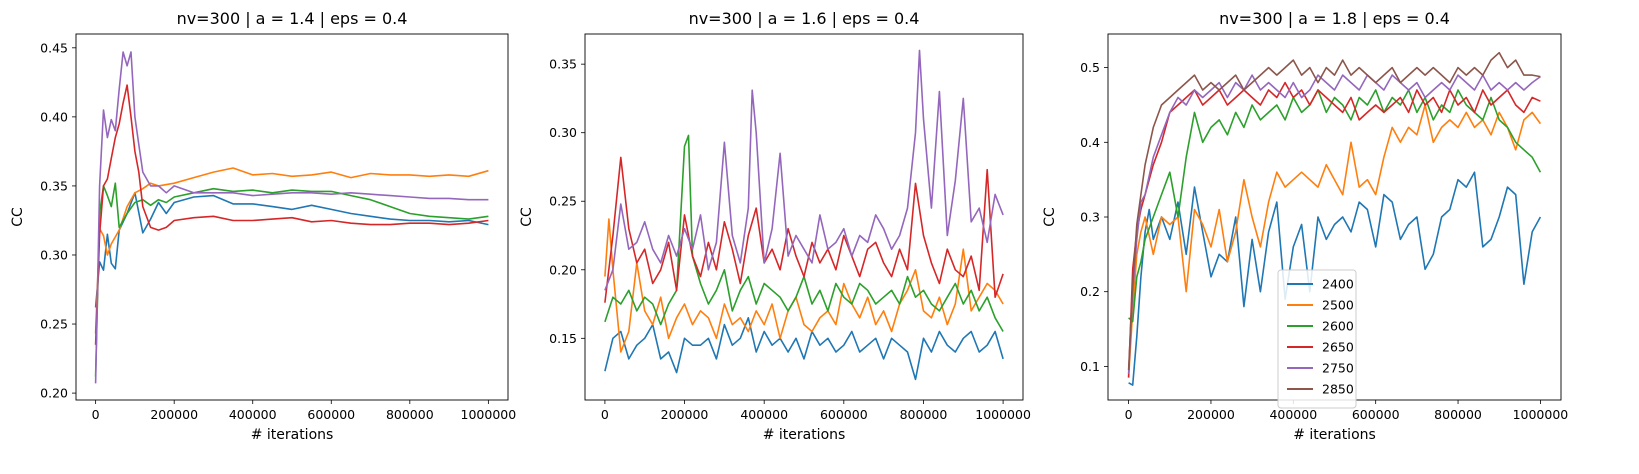 The image size is (1639, 474). Describe the element at coordinates (1338, 326) in the screenshot. I see `legend-label-2600: 2600` at that location.